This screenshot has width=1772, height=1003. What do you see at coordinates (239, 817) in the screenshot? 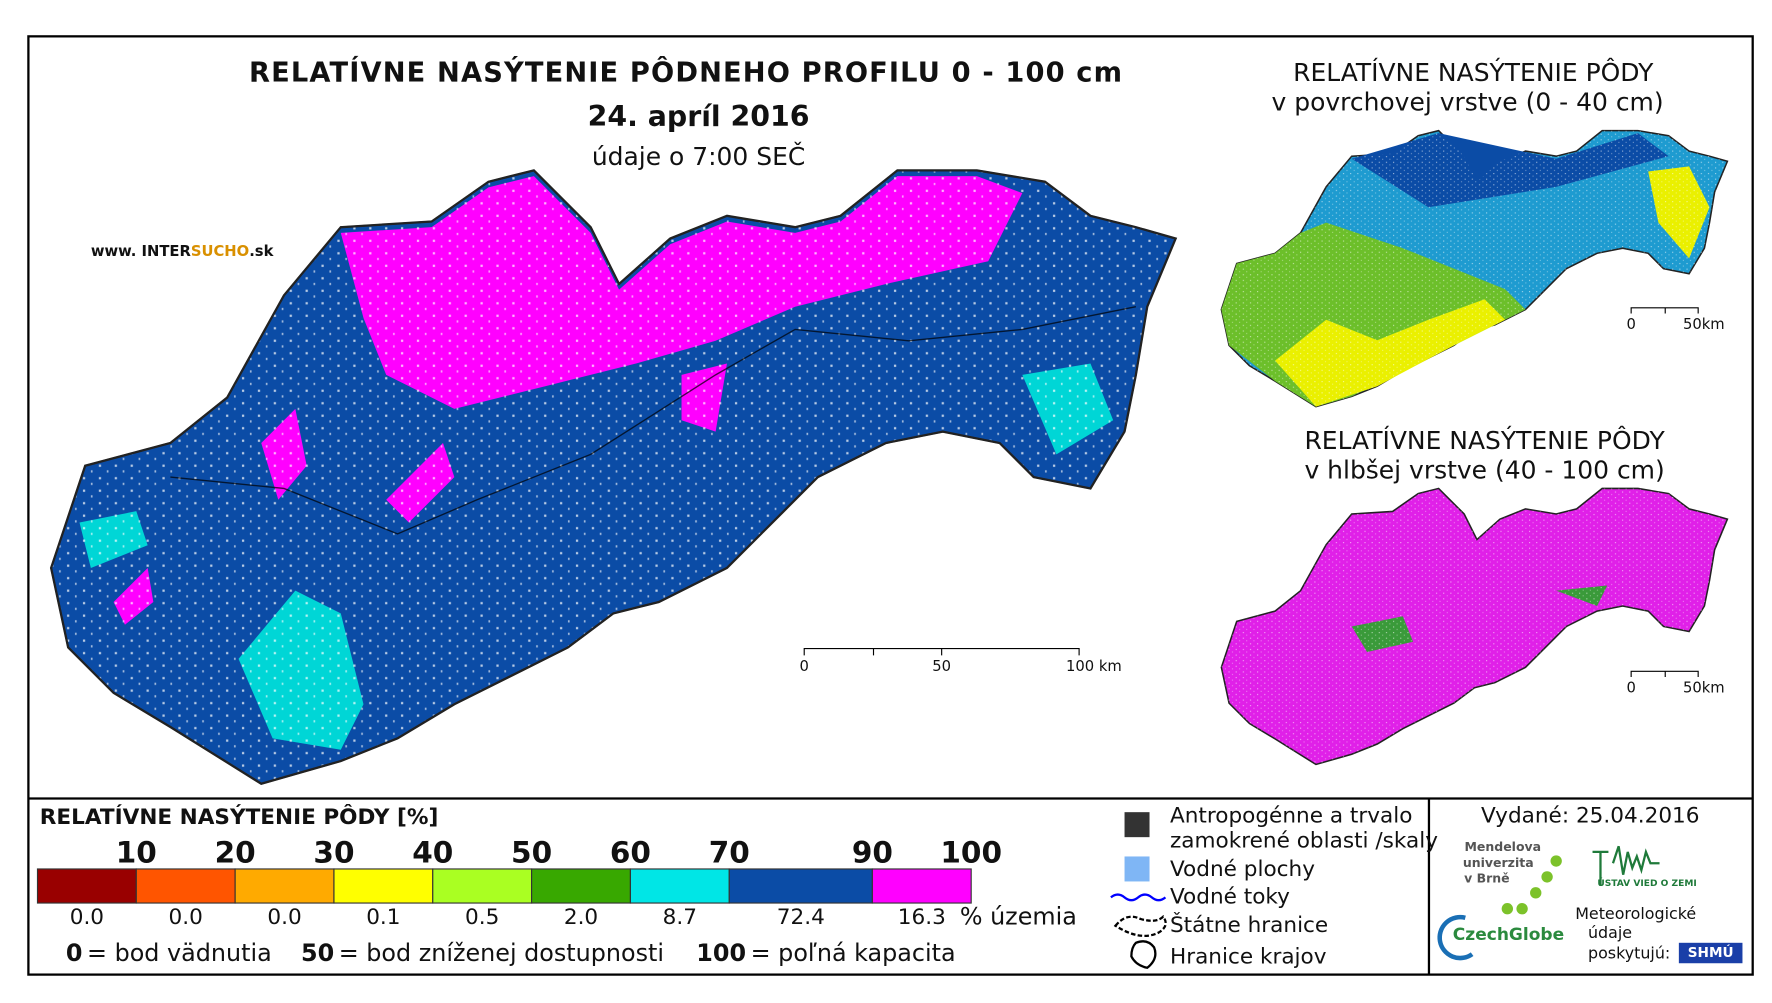
I see `legend-title: RELATÍVNE NASÝTENIE PÔDY [%]` at bounding box center [239, 817].